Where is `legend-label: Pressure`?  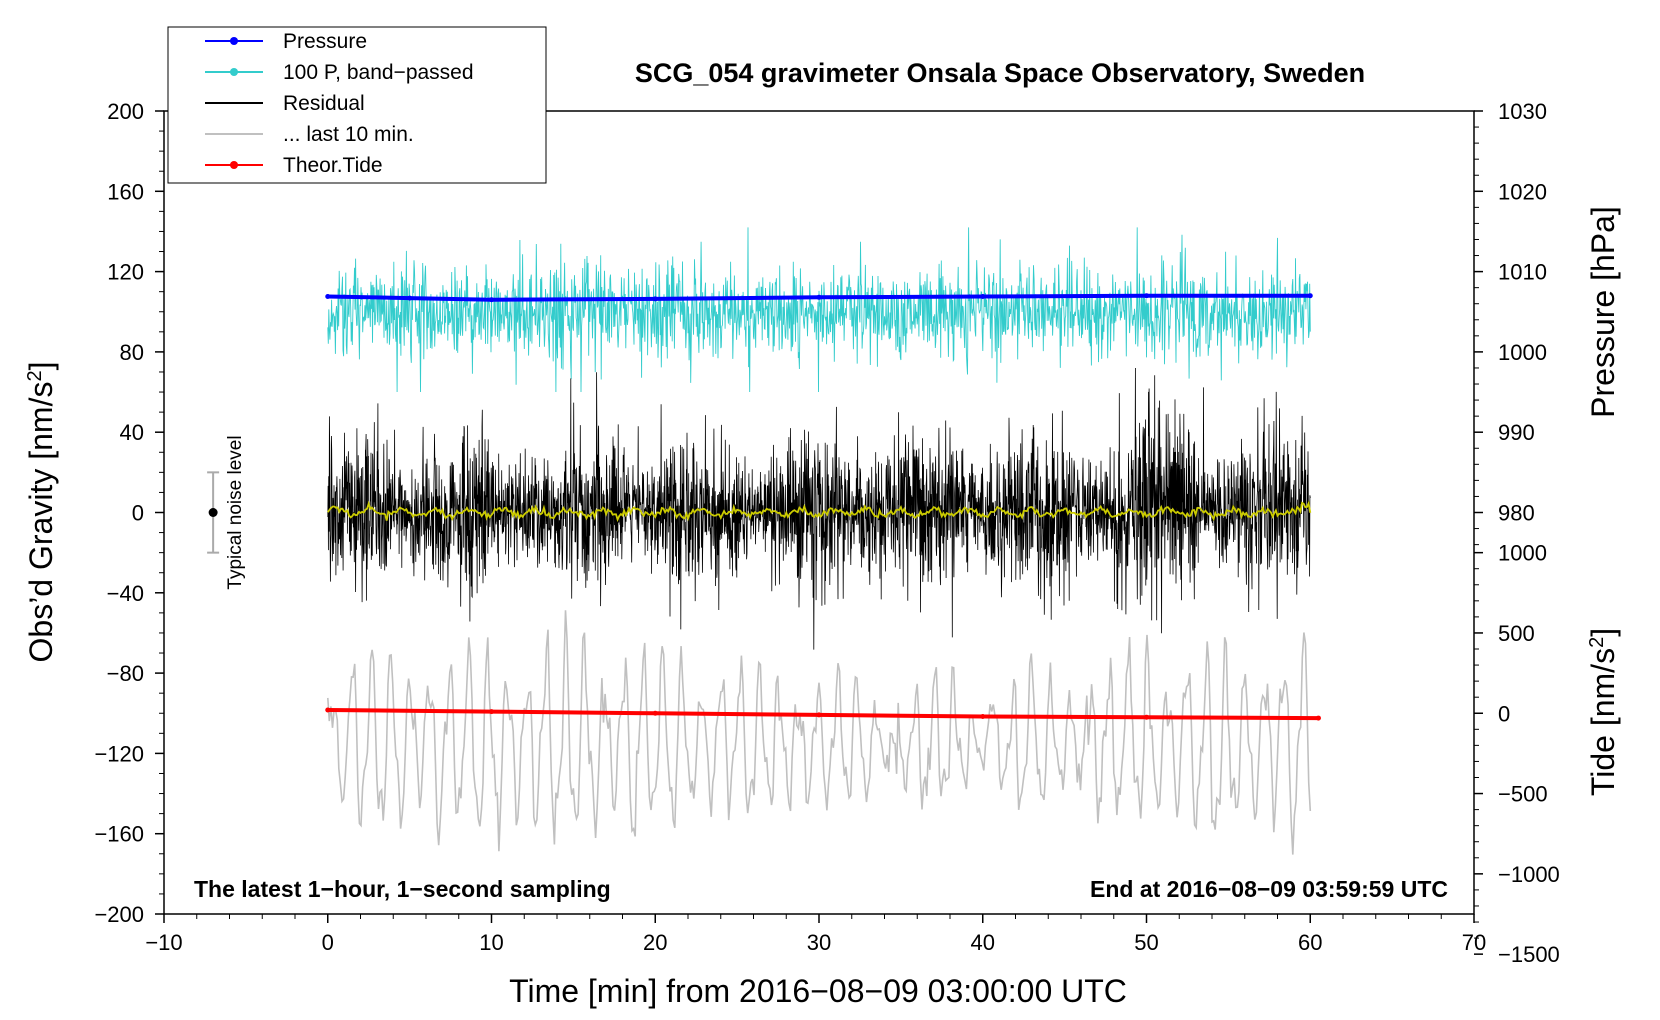
legend-label: Pressure is located at coordinates (325, 41).